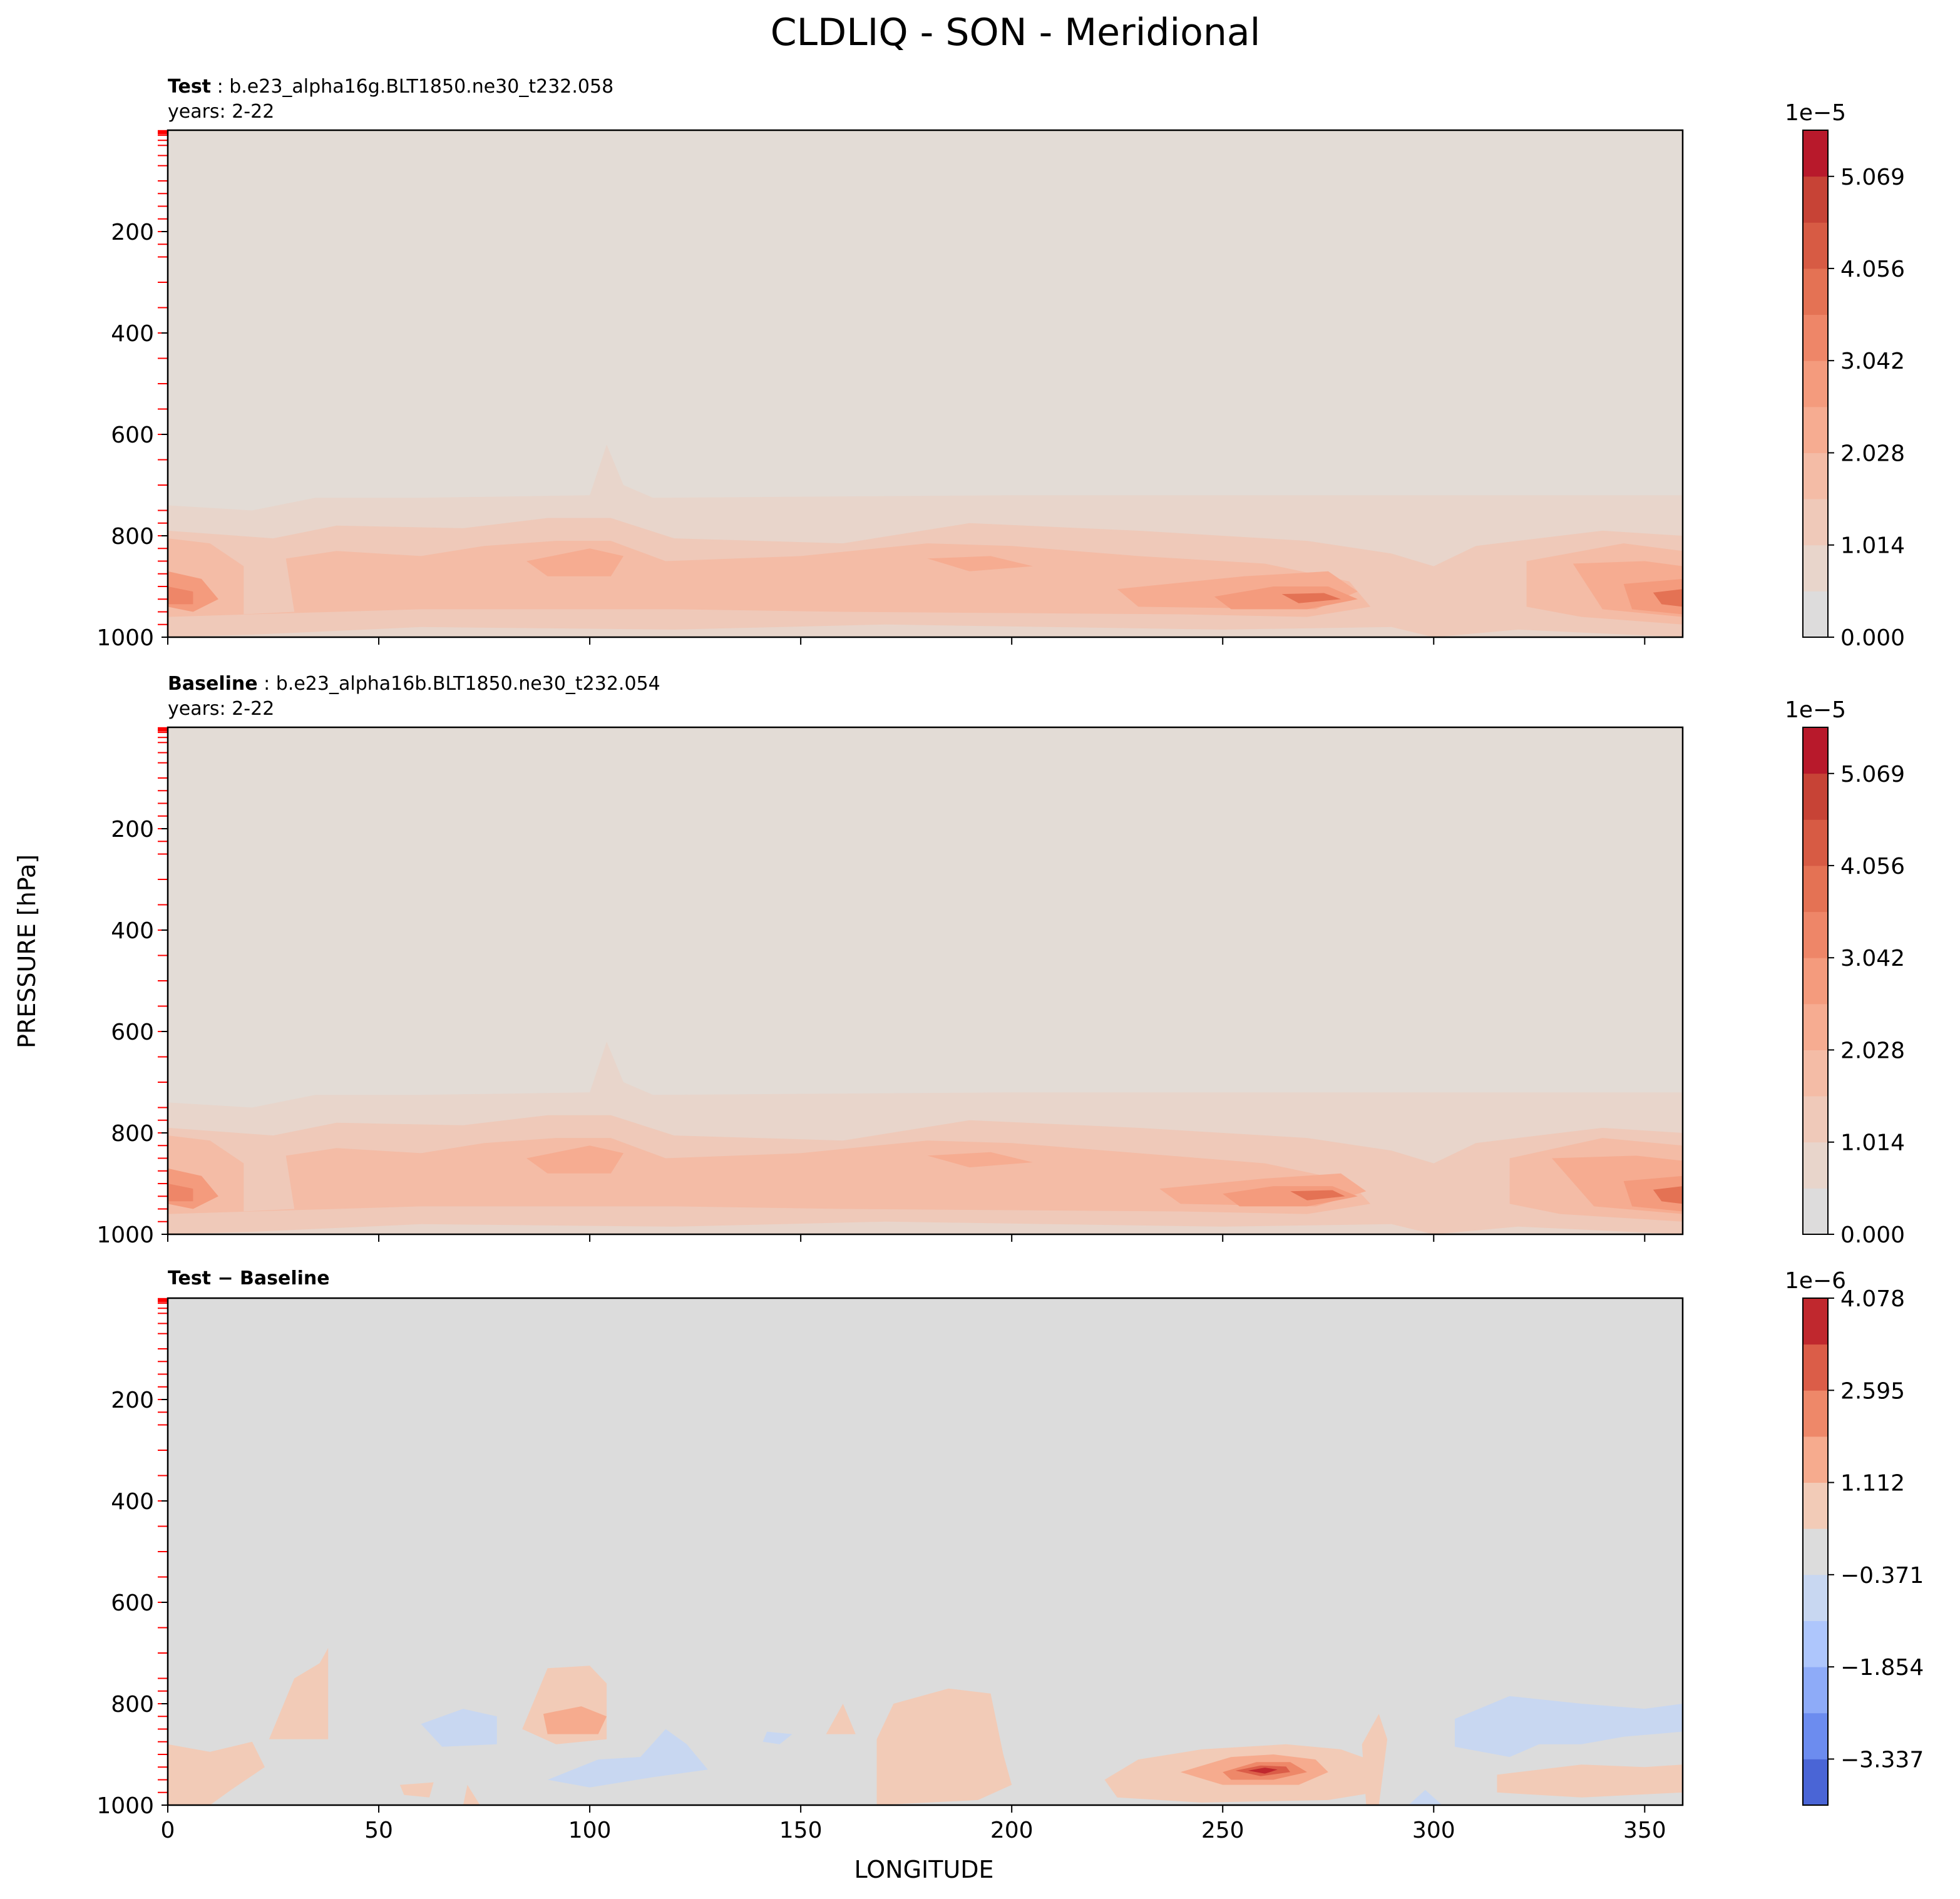 Image resolution: width=1960 pixels, height=1899 pixels. Describe the element at coordinates (1016, 32) in the screenshot. I see `figure-title: CLDLIQ - SON - Meridional` at that location.